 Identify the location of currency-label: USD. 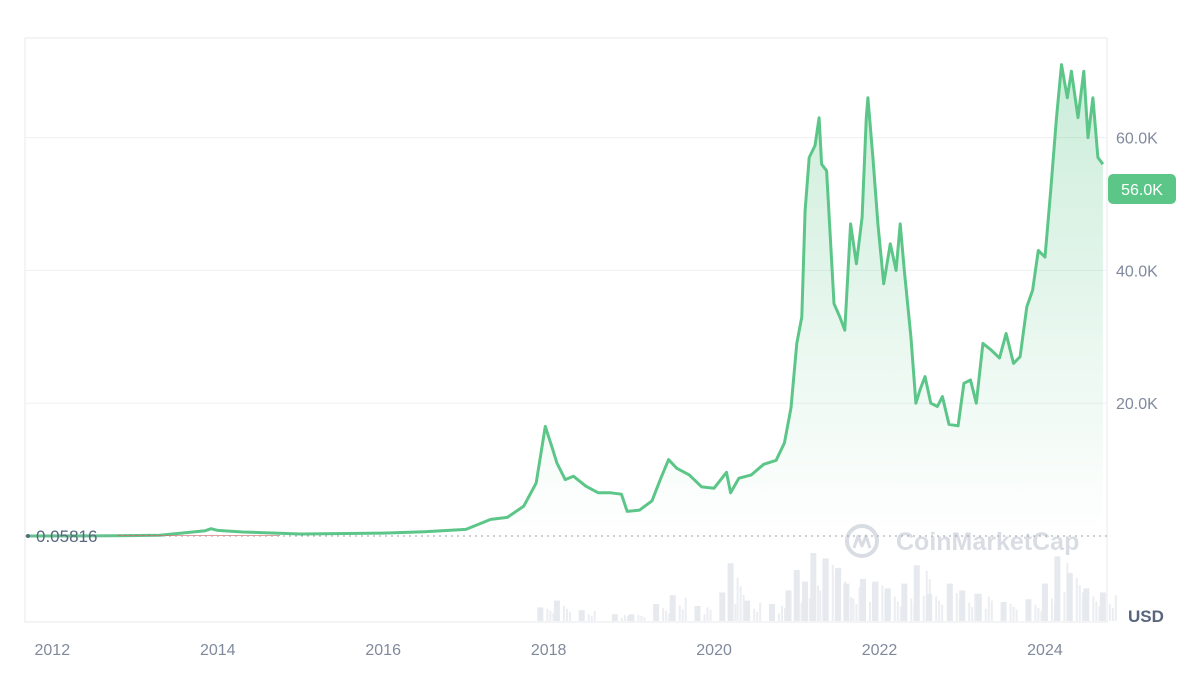
(1146, 616).